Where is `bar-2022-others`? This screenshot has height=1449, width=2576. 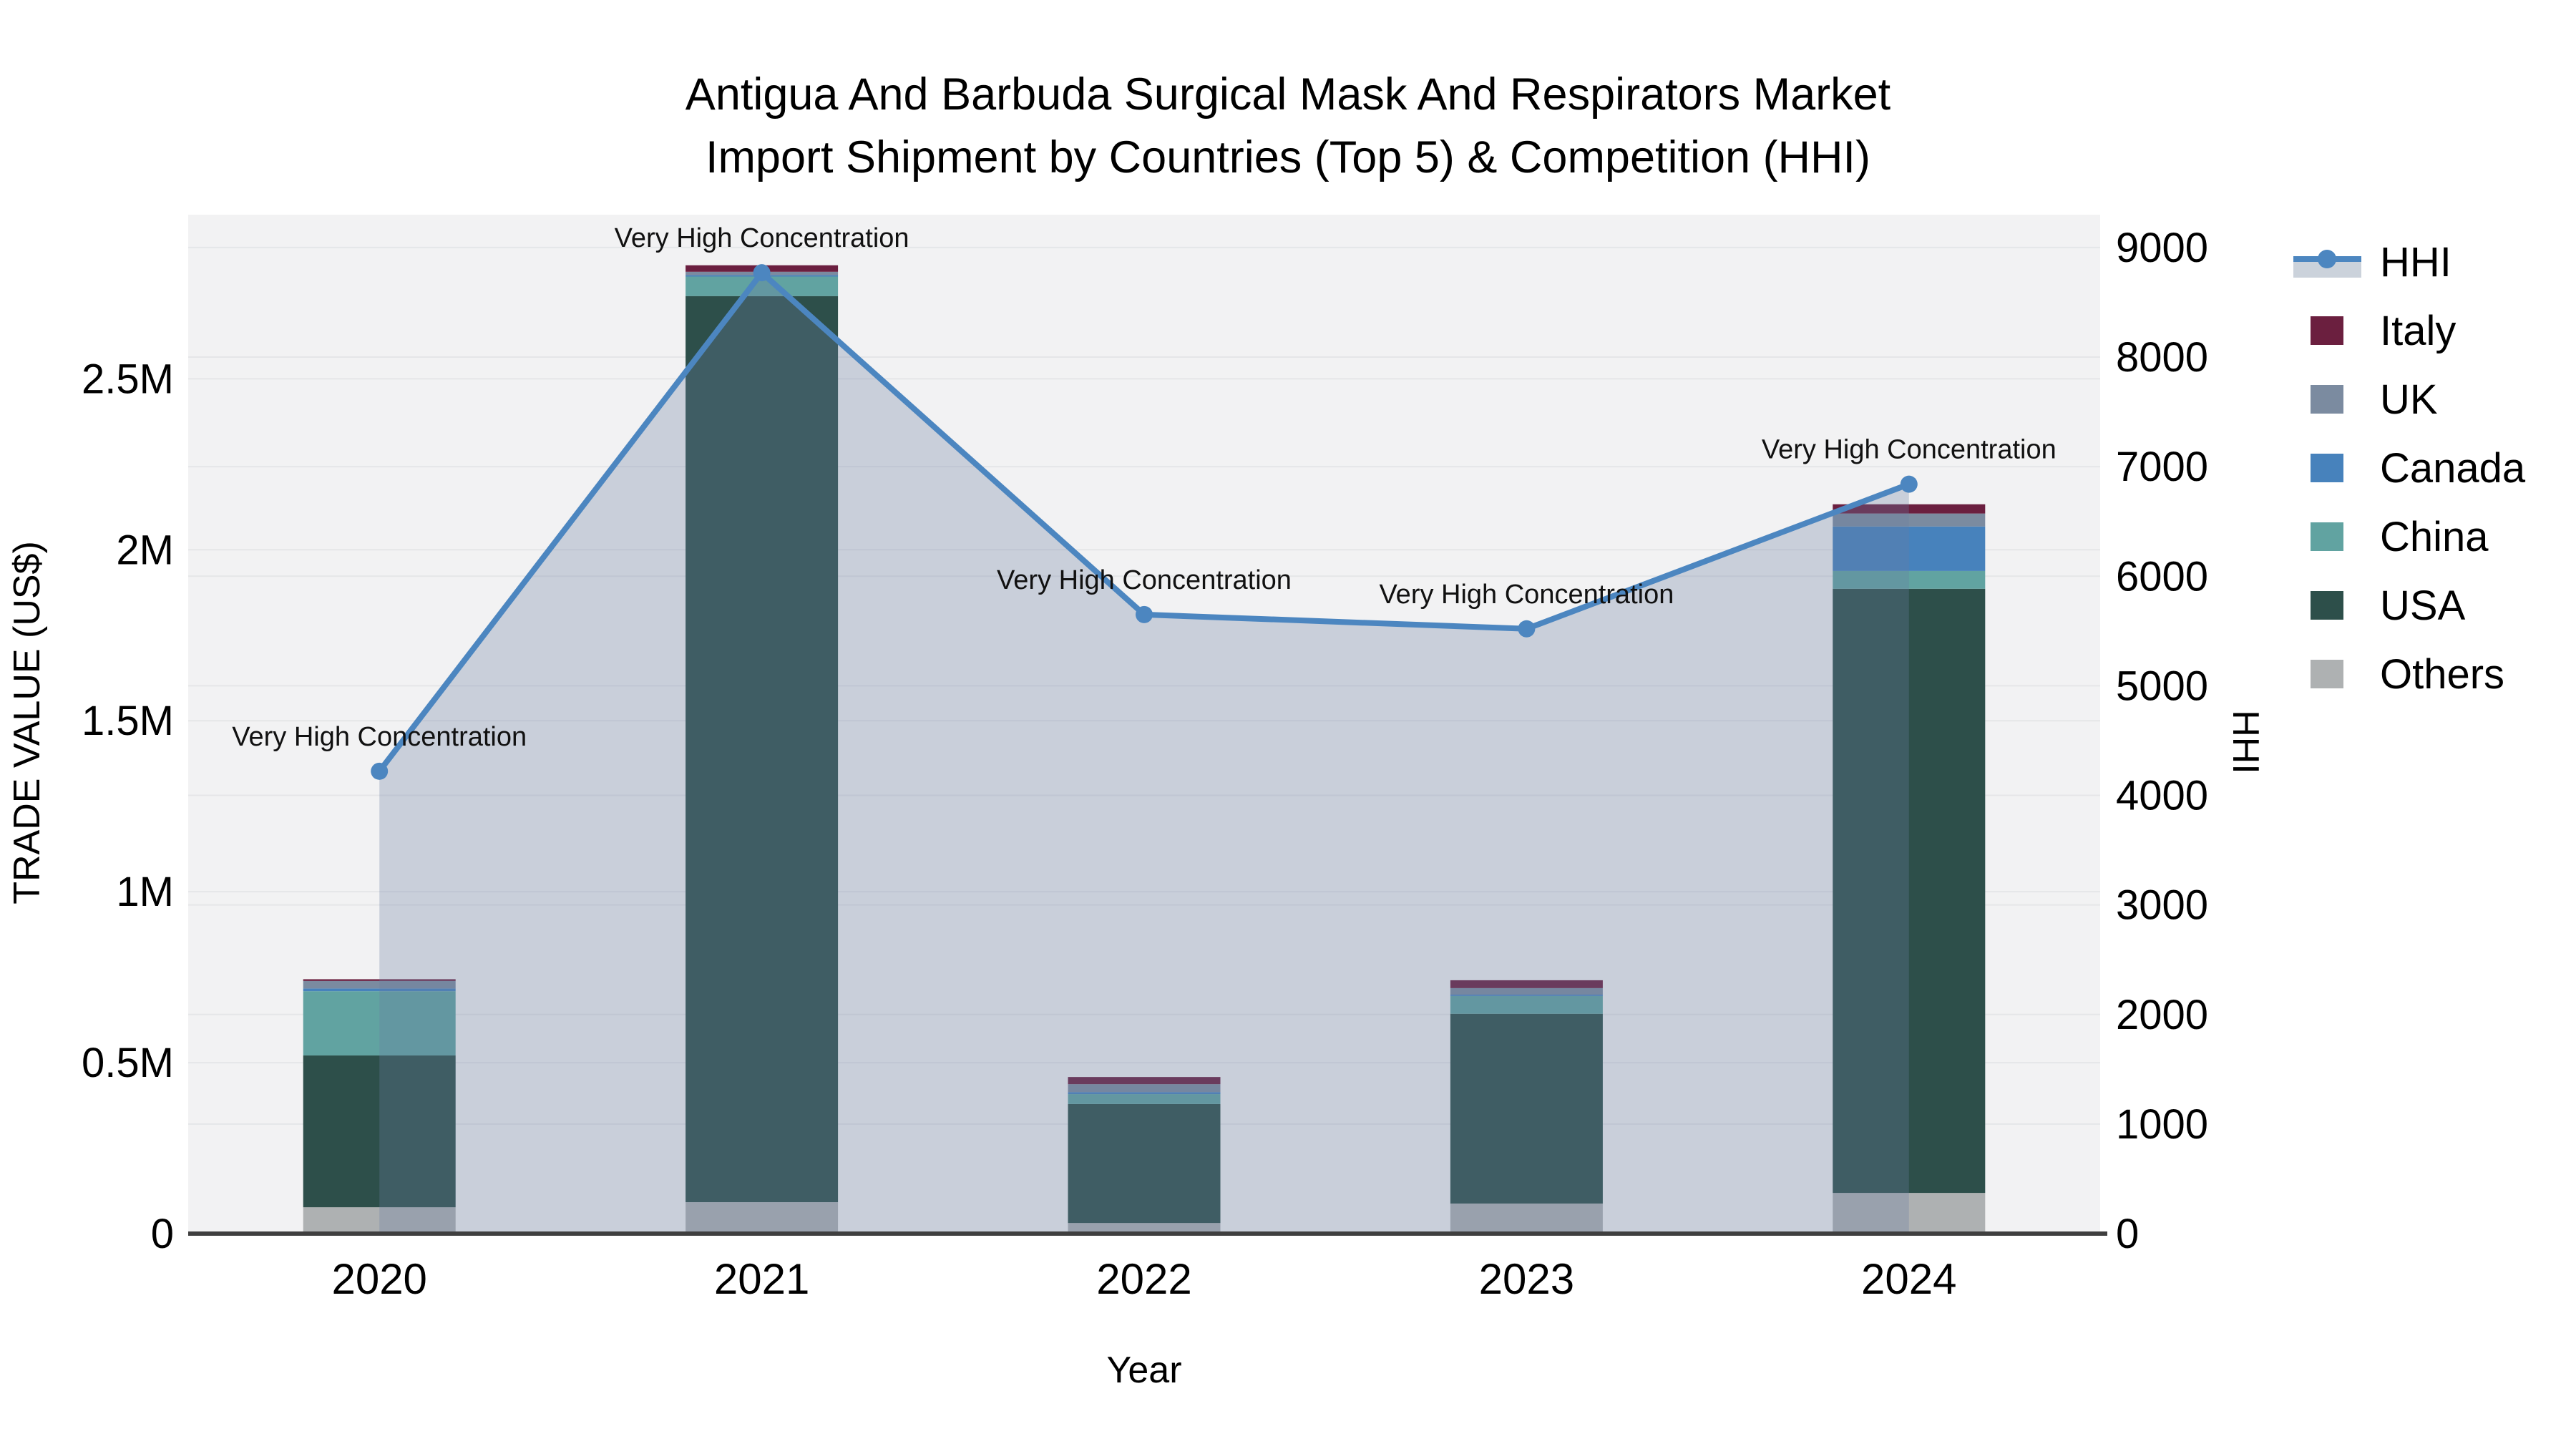 bar-2022-others is located at coordinates (1144, 1228).